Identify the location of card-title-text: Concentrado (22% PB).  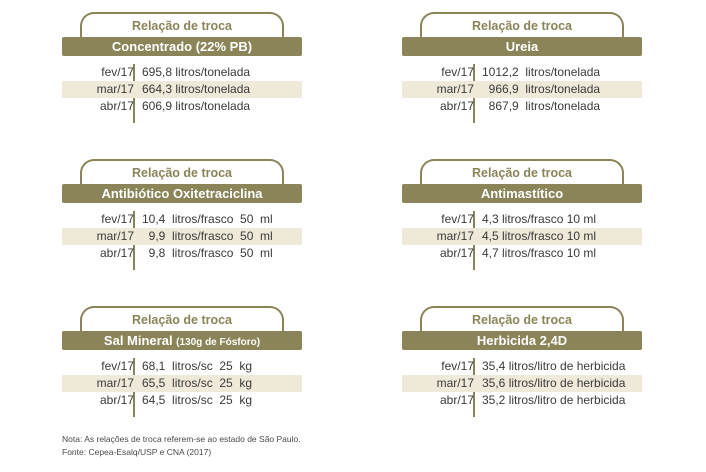
(182, 46).